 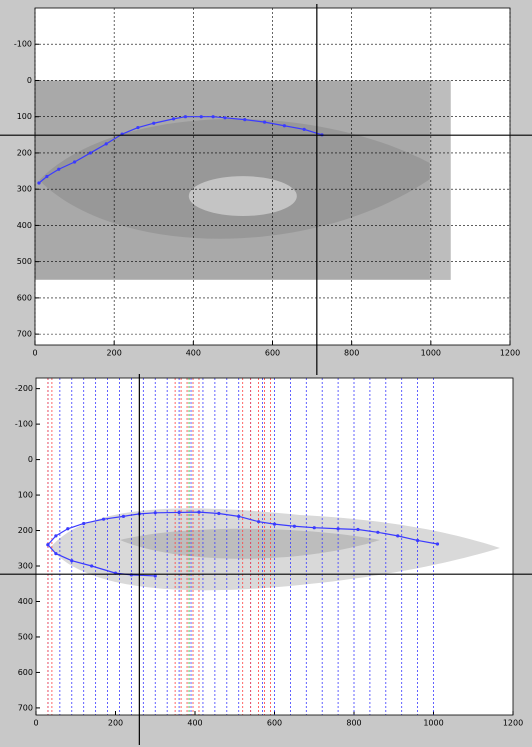 I want to click on fish-organ, so click(x=242, y=196).